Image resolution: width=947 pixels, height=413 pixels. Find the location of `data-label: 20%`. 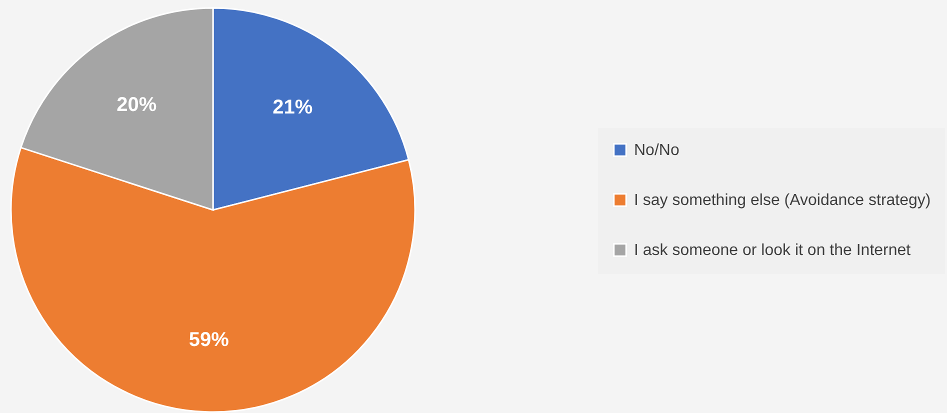

data-label: 20% is located at coordinates (136, 105).